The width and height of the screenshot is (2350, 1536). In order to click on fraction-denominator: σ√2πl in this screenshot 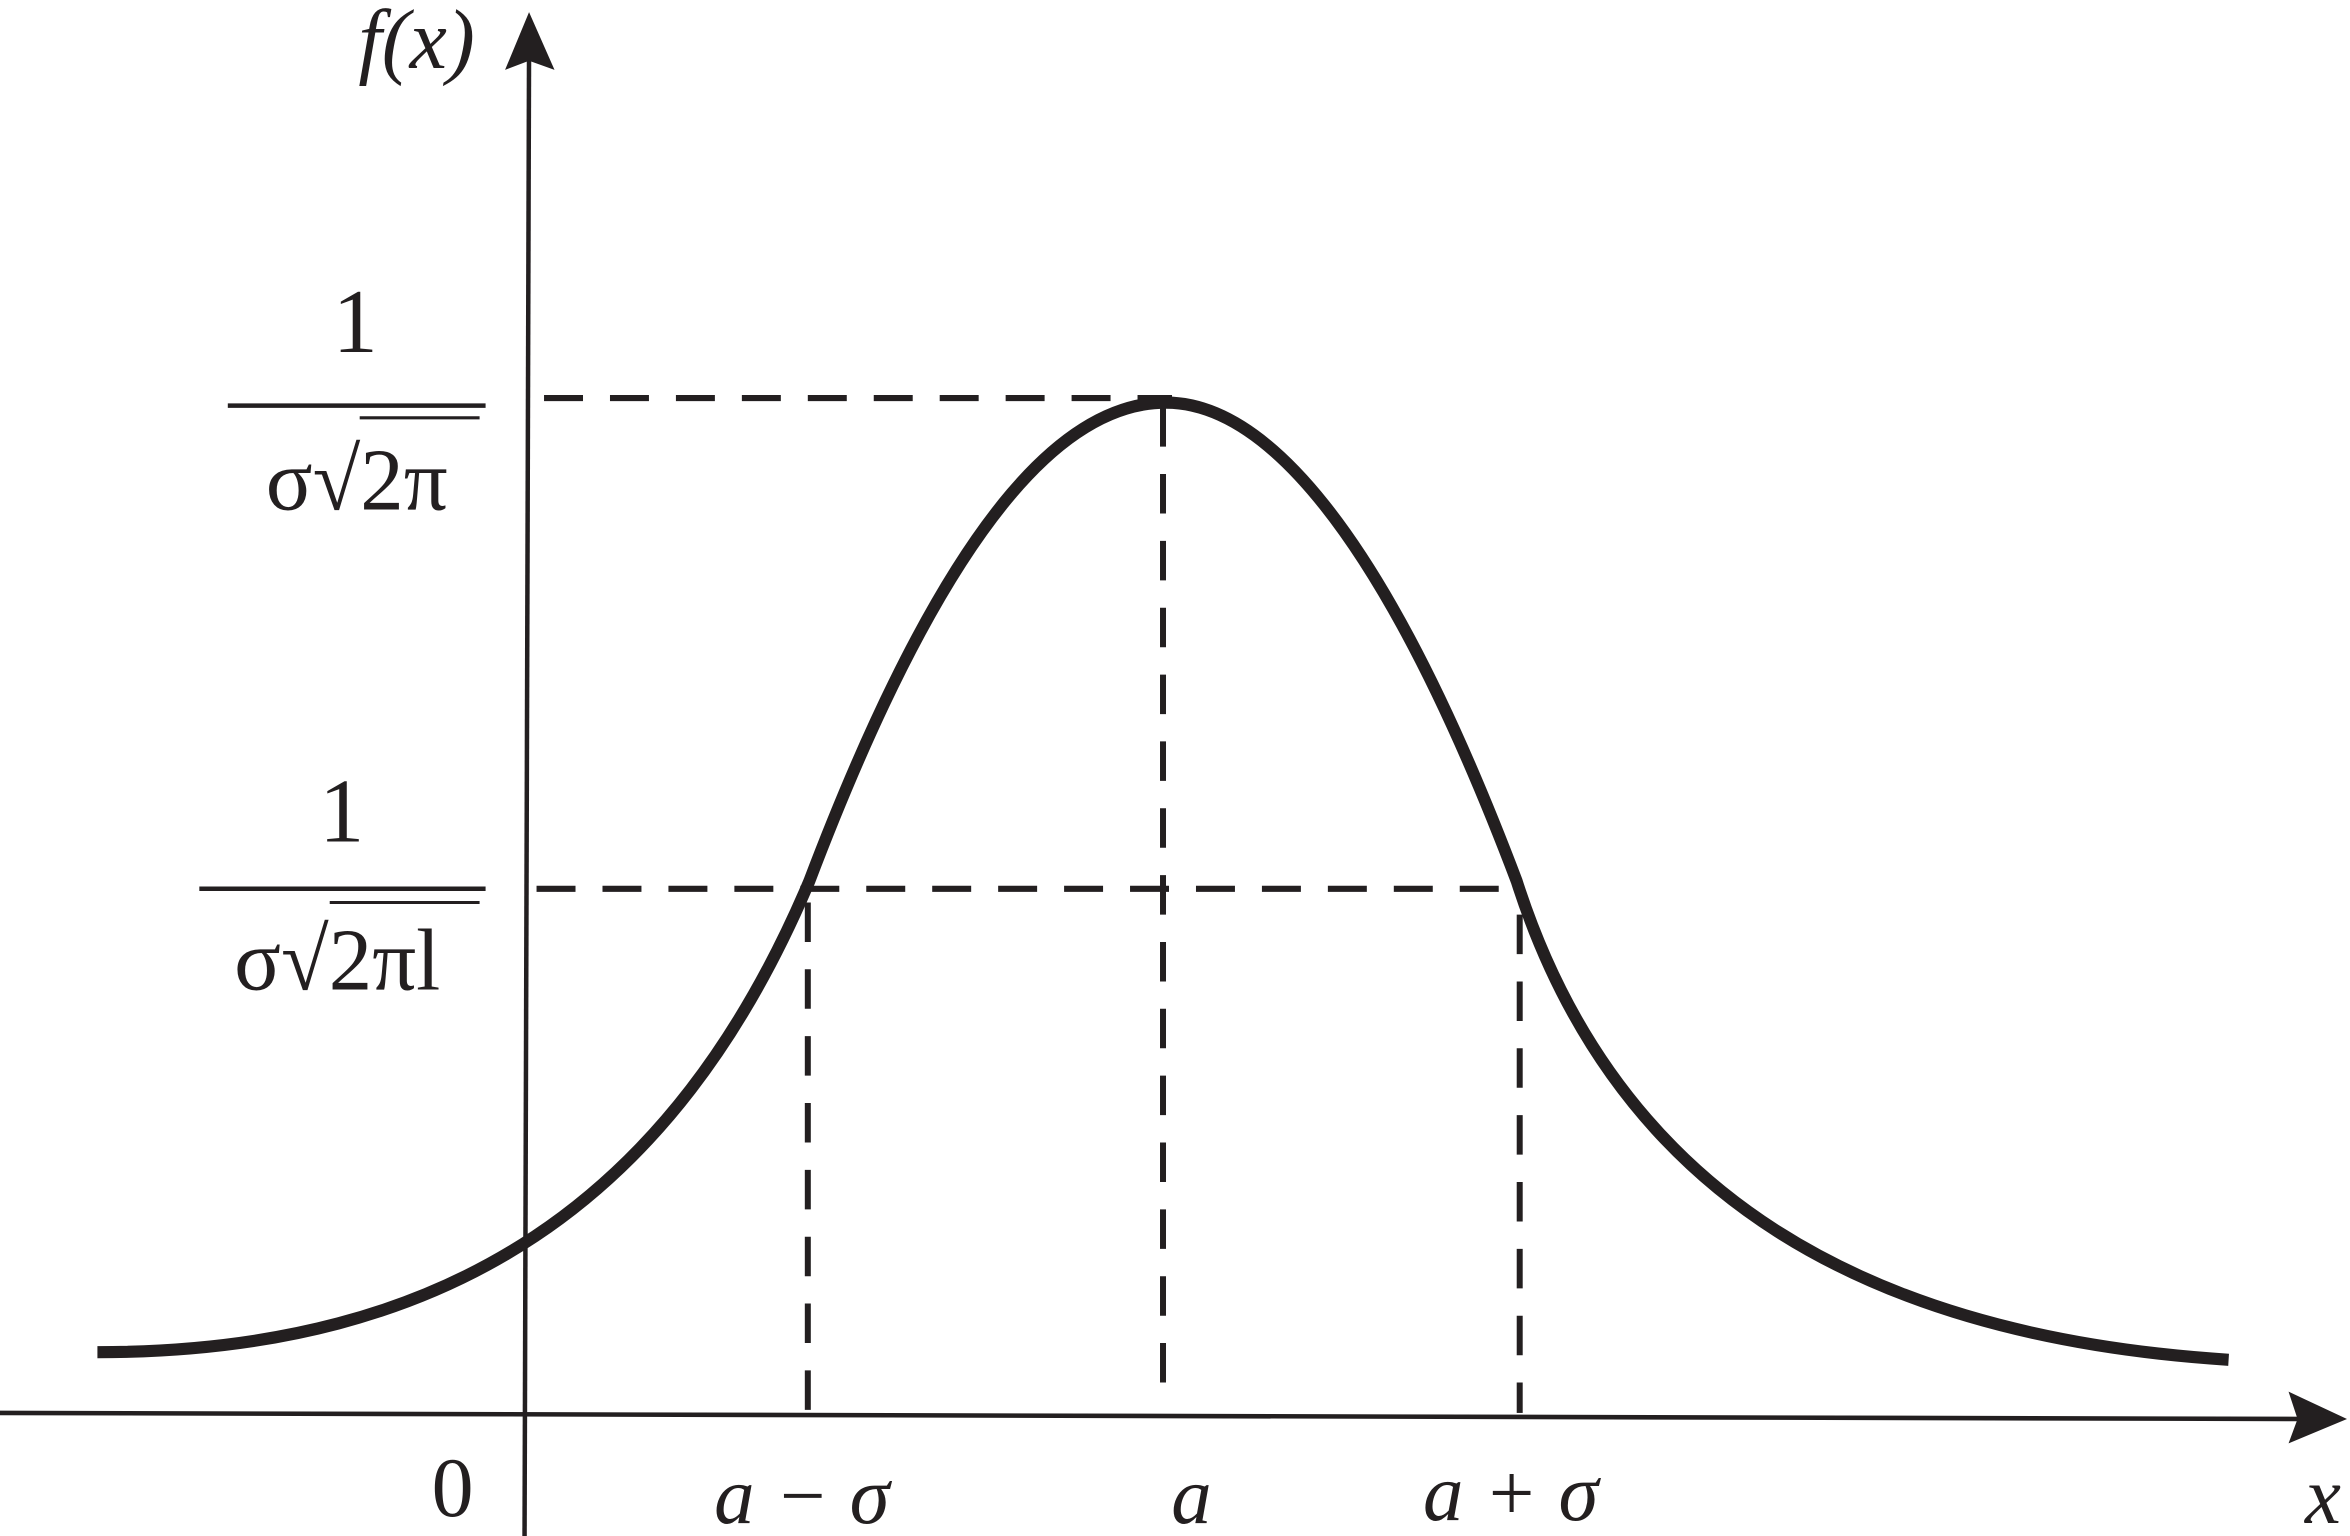, I will do `click(337, 960)`.